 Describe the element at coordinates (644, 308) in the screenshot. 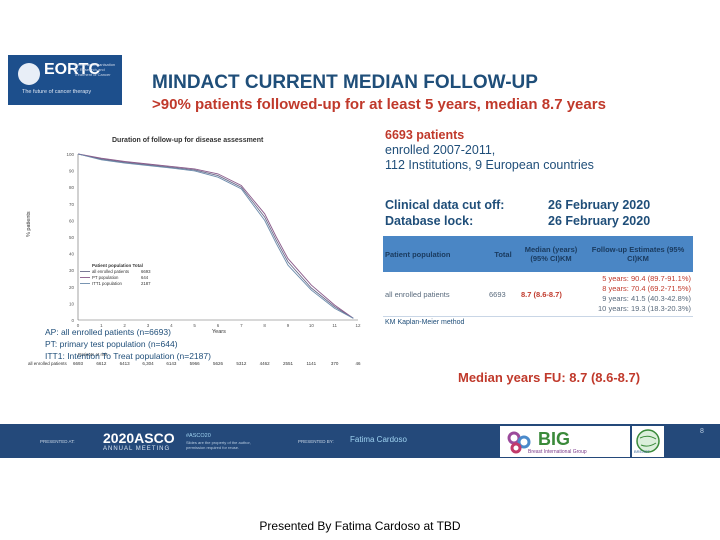

I see `estimate-10y: 10 years: 19.3 (18.3-20.3%)` at that location.